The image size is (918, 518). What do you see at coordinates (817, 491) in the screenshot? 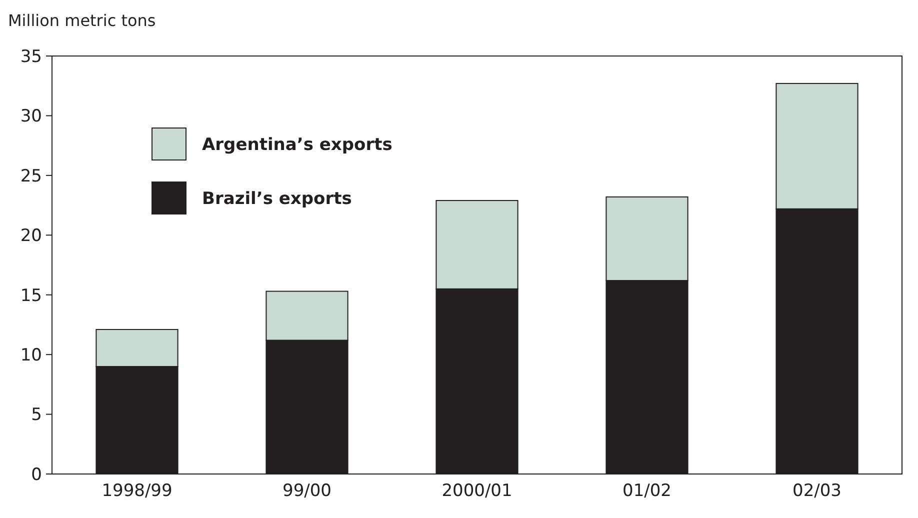
I see `x-tick-label: 02/03` at bounding box center [817, 491].